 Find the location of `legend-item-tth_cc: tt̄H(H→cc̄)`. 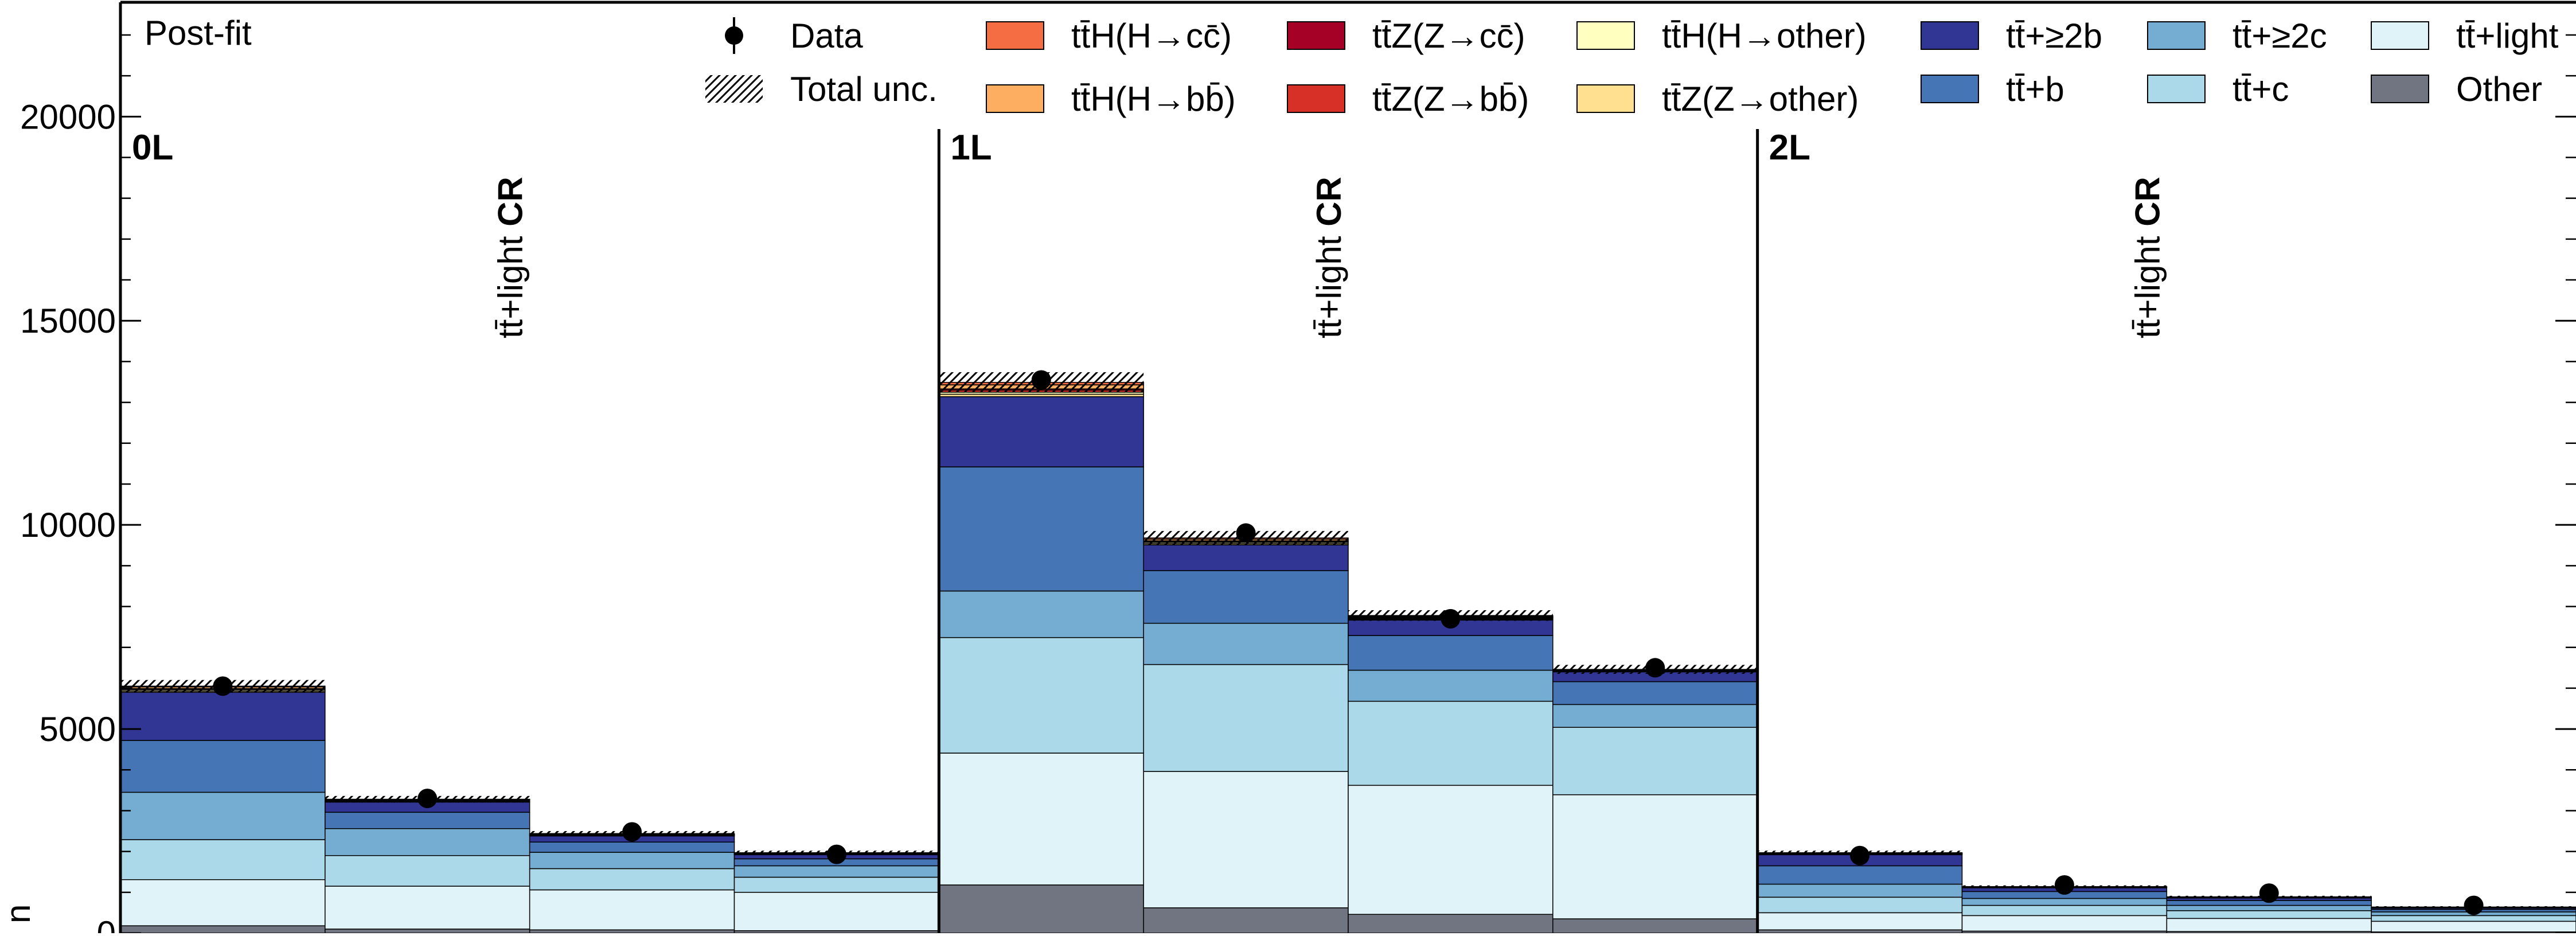

legend-item-tth_cc: tt̄H(H→cc̄) is located at coordinates (1109, 36).